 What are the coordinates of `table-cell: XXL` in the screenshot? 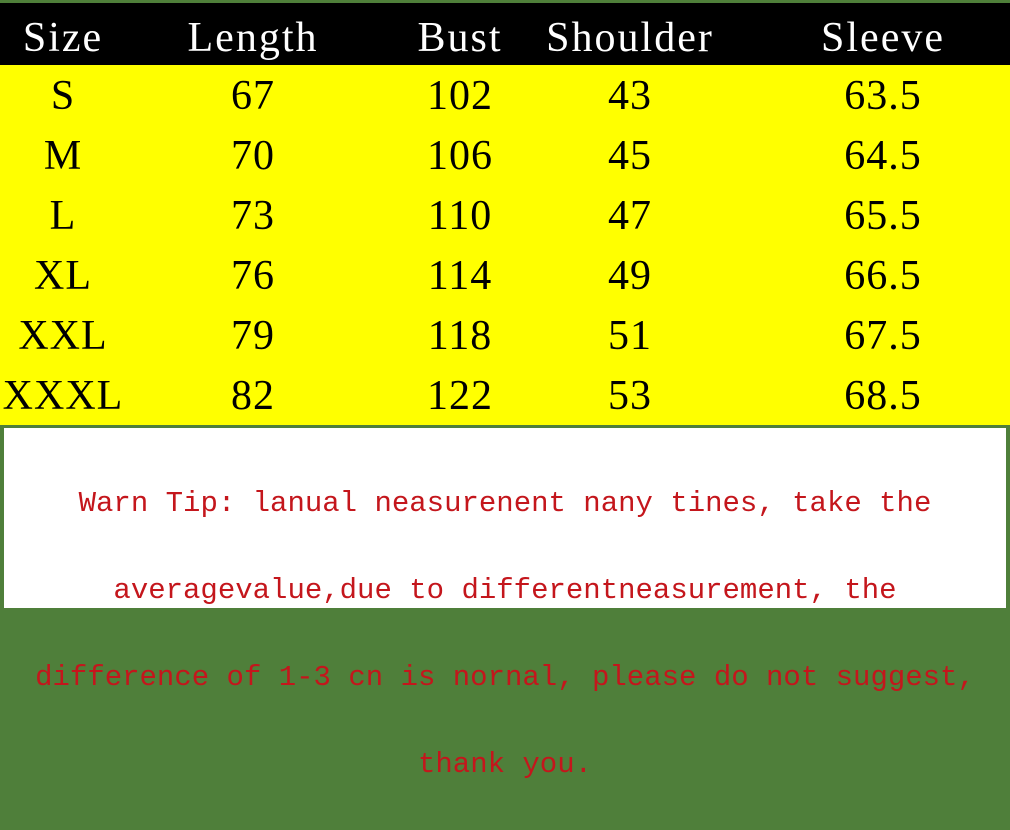 It's located at (63, 336).